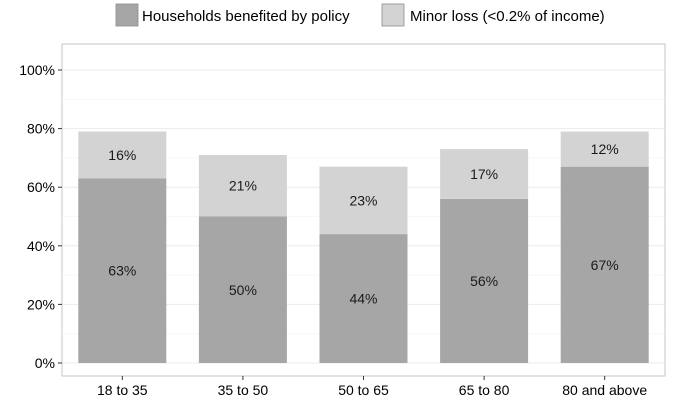 The height and width of the screenshot is (400, 687). What do you see at coordinates (37, 70) in the screenshot?
I see `y-tick-label: 100%` at bounding box center [37, 70].